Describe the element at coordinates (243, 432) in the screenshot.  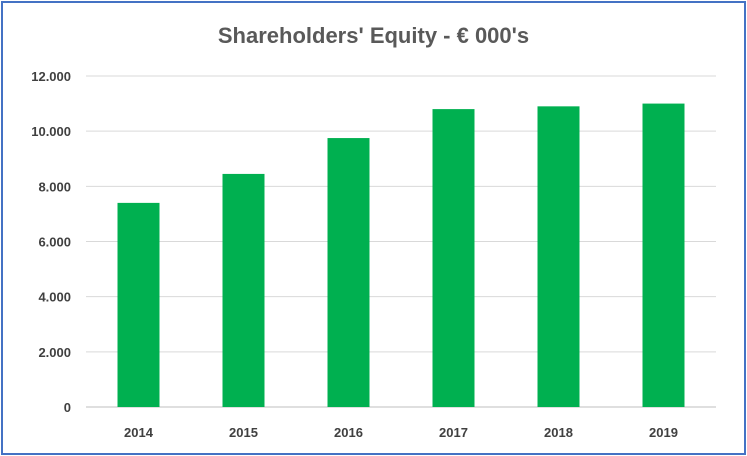
I see `x-tick-label: 2015` at that location.